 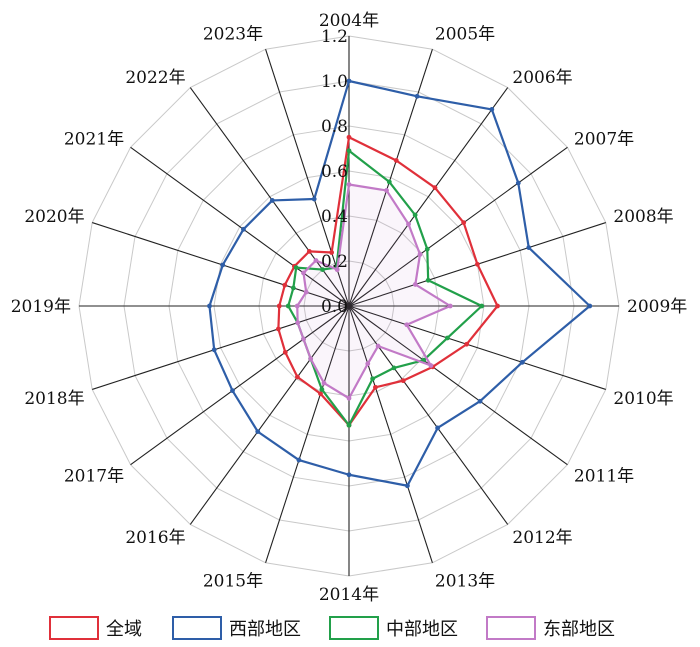 I want to click on radial-tick-label: 1.0, so click(x=334, y=82).